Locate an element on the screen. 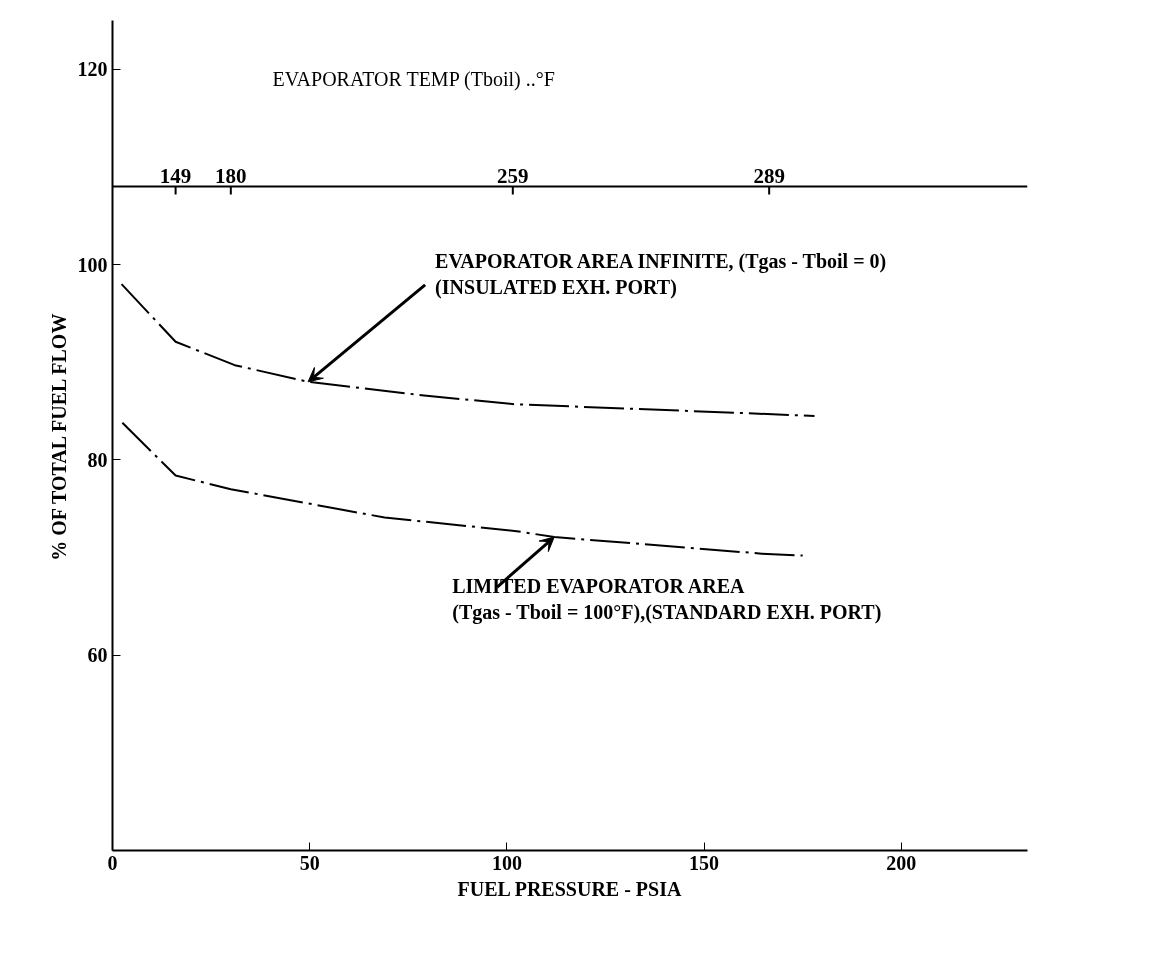 Image resolution: width=1161 pixels, height=958 pixels. annotation: LIMITED EVAPORATOR AREA (Tgas - Tboil = 100°F),(STANDARD EXH. PORT) is located at coordinates (667, 600).